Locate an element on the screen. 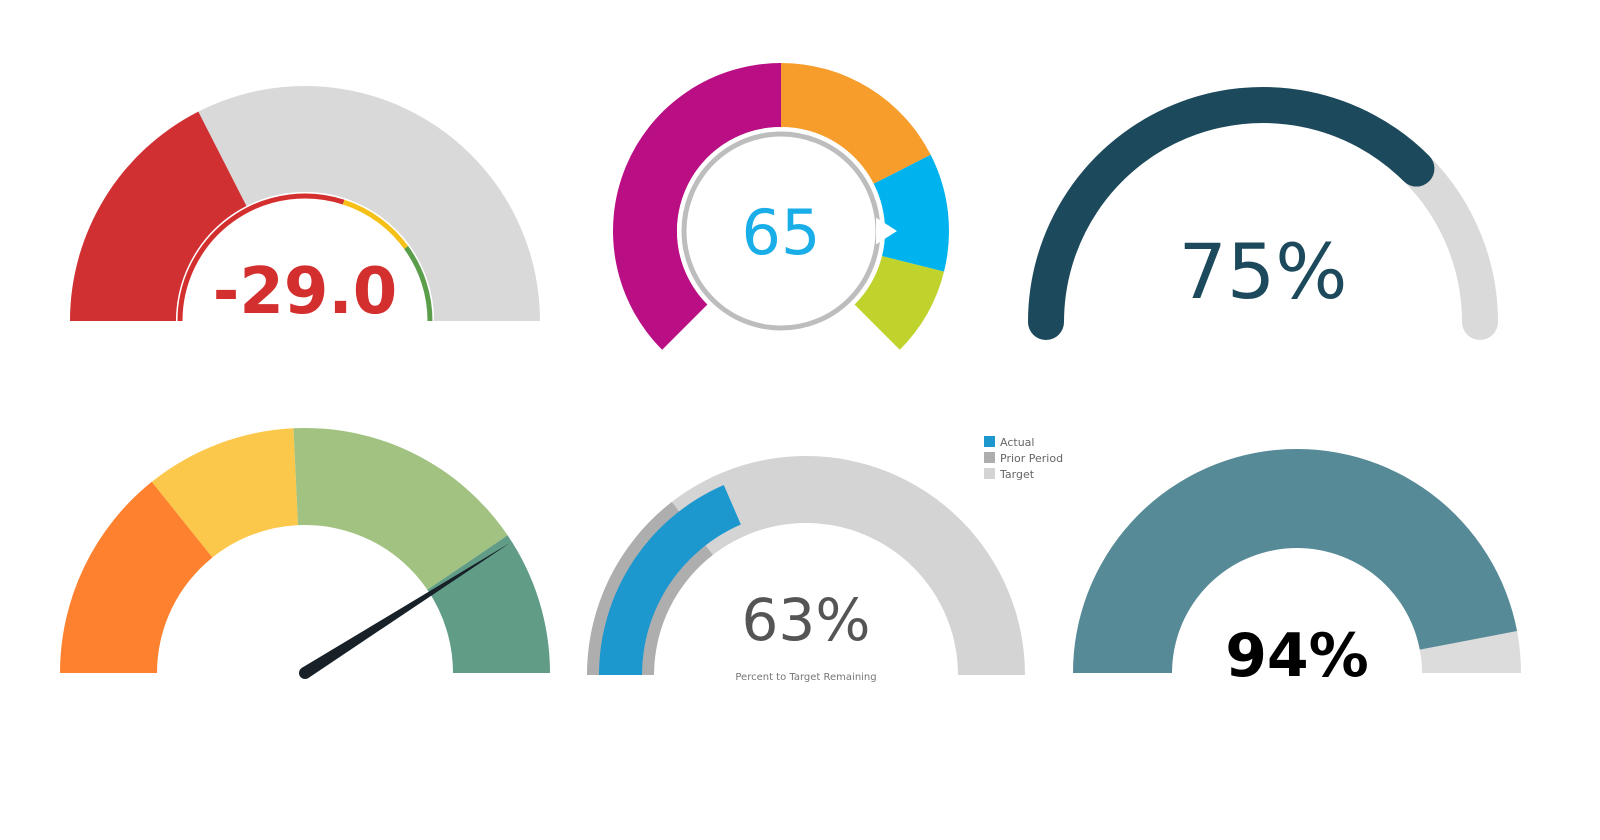 Image resolution: width=1600 pixels, height=840 pixels. value-label: 75% is located at coordinates (1263, 271).